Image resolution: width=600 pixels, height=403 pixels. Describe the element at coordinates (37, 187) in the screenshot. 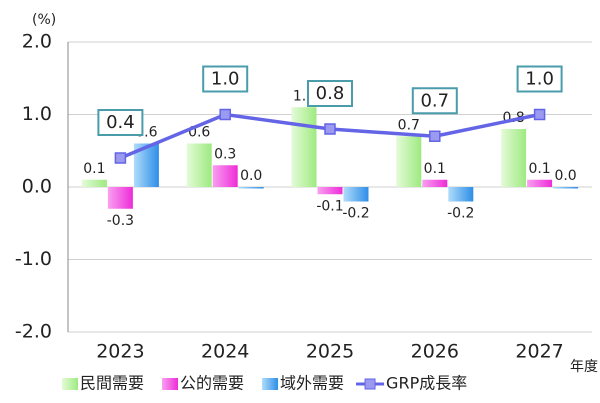

I see `y-tick-label: 0.0` at that location.